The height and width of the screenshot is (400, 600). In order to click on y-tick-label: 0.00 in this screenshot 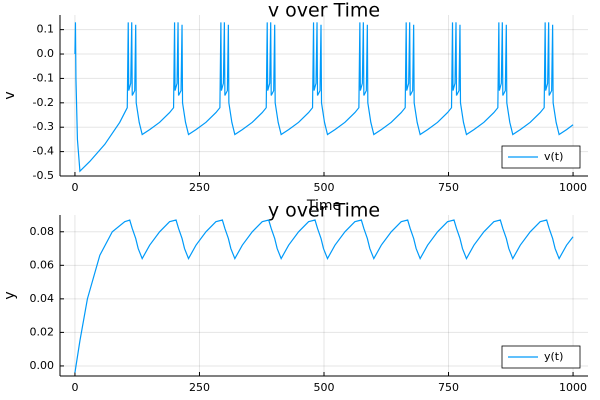, I will do `click(42, 365)`.